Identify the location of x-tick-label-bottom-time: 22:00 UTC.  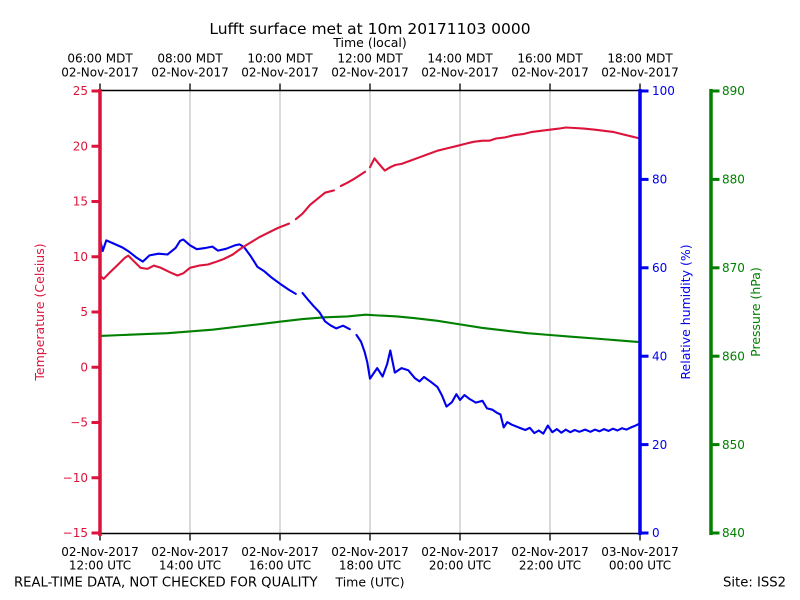
(550, 566).